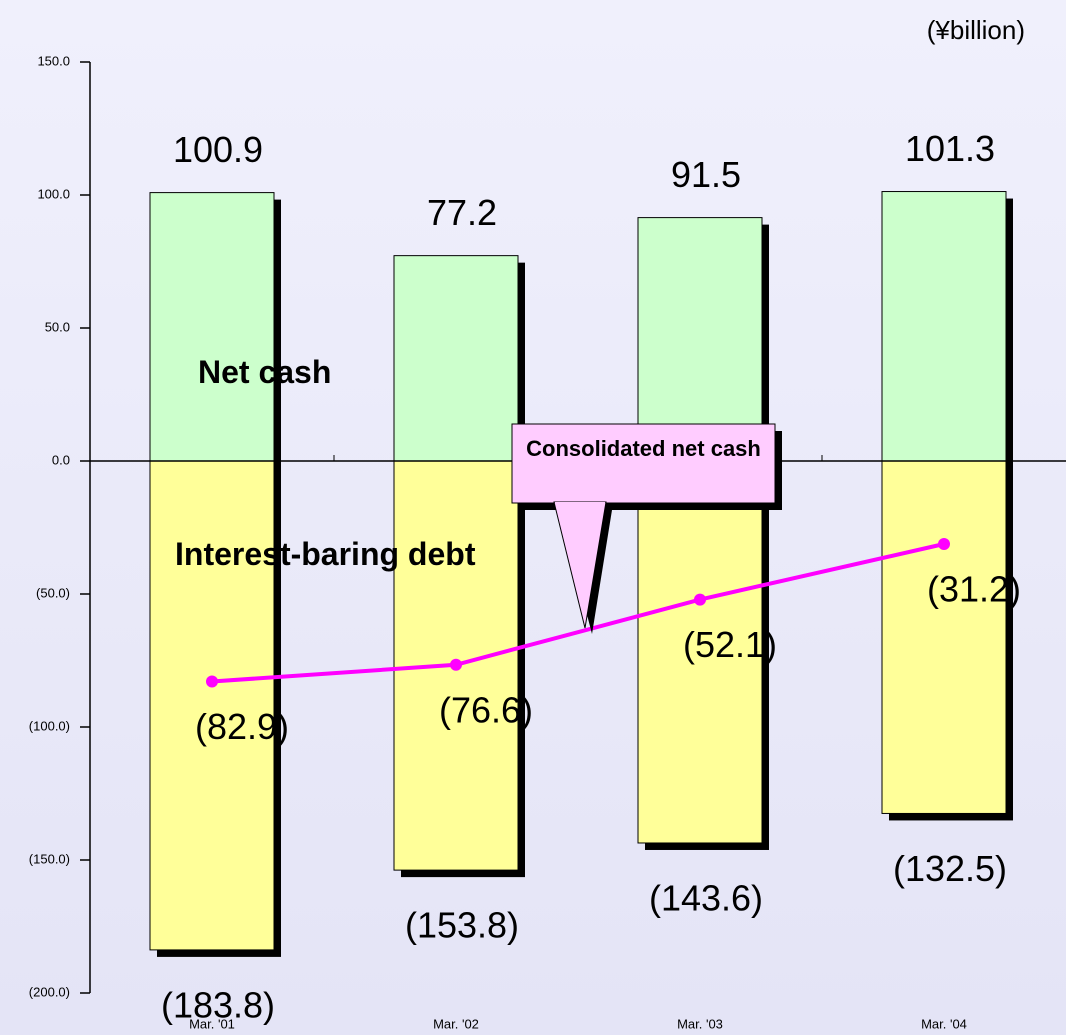  What do you see at coordinates (950, 148) in the screenshot?
I see `data-label: 101.3` at bounding box center [950, 148].